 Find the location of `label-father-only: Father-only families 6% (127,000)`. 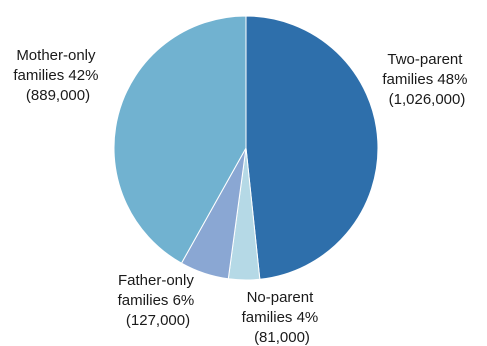

label-father-only: Father-only families 6% (127,000) is located at coordinates (158, 300).